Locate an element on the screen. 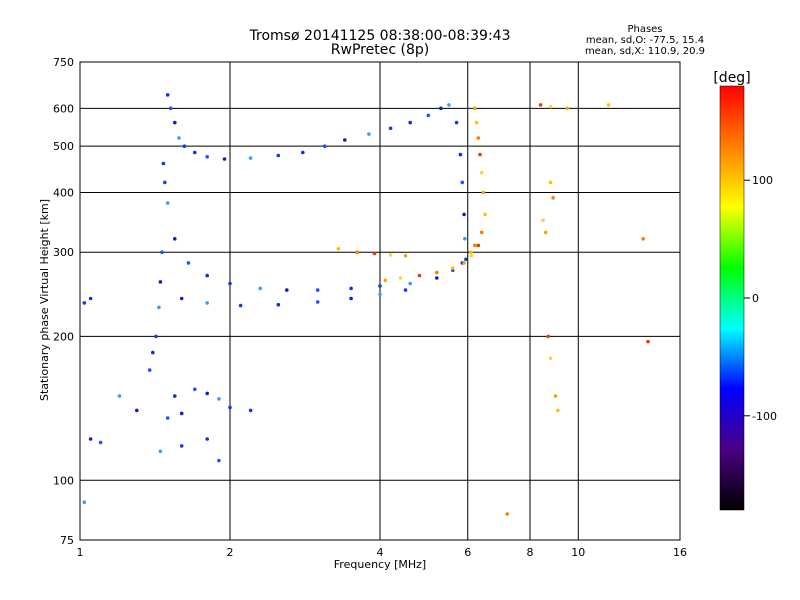 Image resolution: width=800 pixels, height=600 pixels. colorbar-tick-label: 100 is located at coordinates (762, 180).